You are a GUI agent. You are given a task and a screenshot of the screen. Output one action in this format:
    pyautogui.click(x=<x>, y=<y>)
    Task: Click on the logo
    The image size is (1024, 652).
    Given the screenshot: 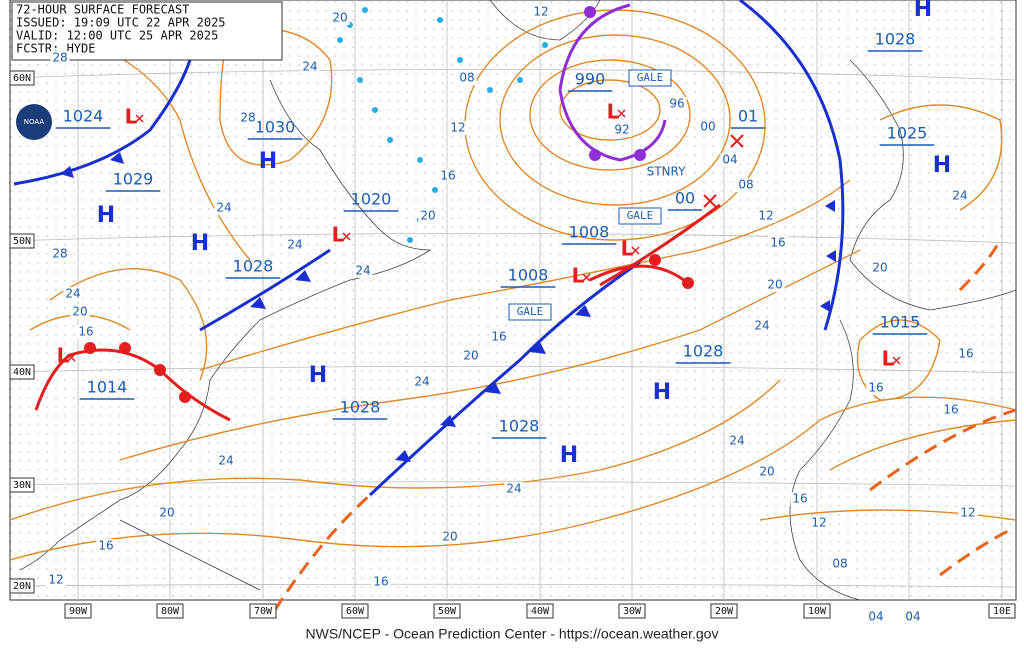 What is the action you would take?
    pyautogui.click(x=34, y=122)
    